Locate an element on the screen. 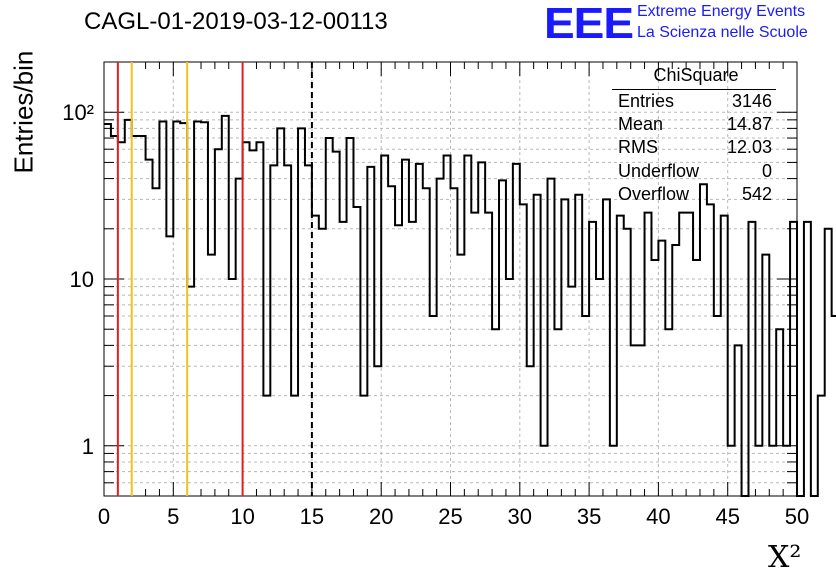  stats-label: Mean is located at coordinates (641, 124).